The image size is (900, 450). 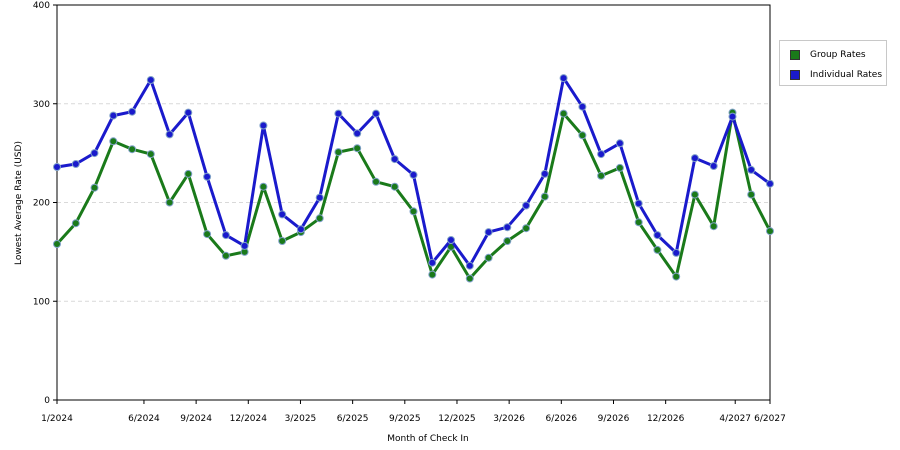 I want to click on x-tick-label: 9/2025, so click(x=405, y=419).